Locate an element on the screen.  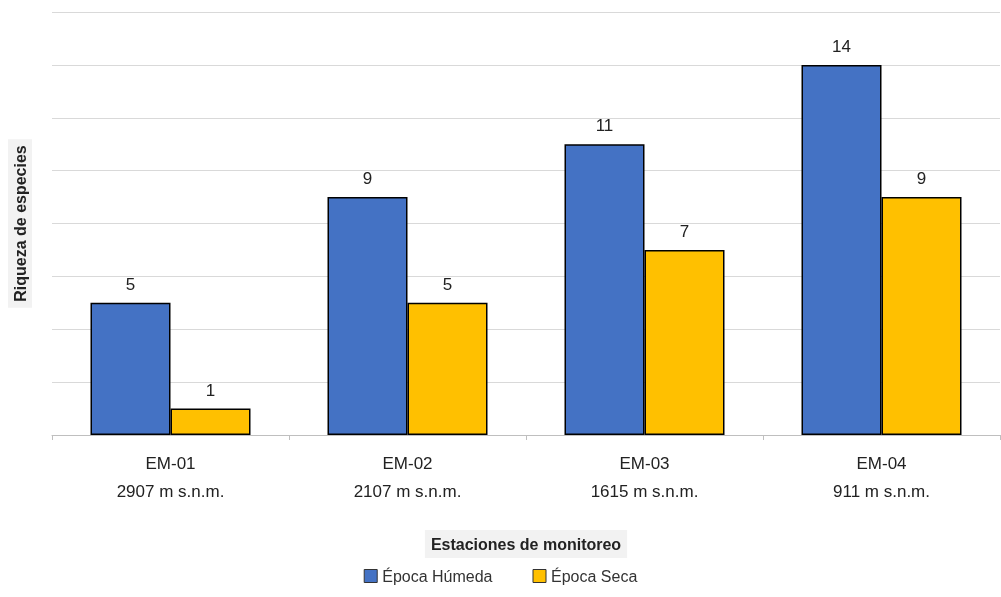
x-tick-label: EM-03 1615 m s.n.m. is located at coordinates (644, 477).